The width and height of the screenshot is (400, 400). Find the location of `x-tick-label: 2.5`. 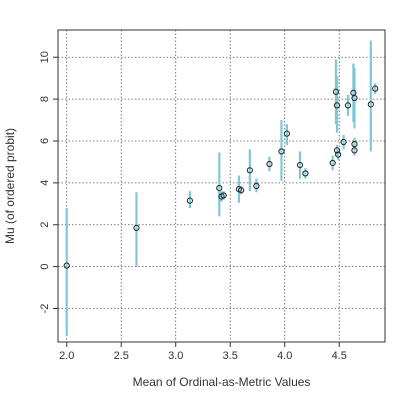

x-tick-label: 2.5 is located at coordinates (121, 356).